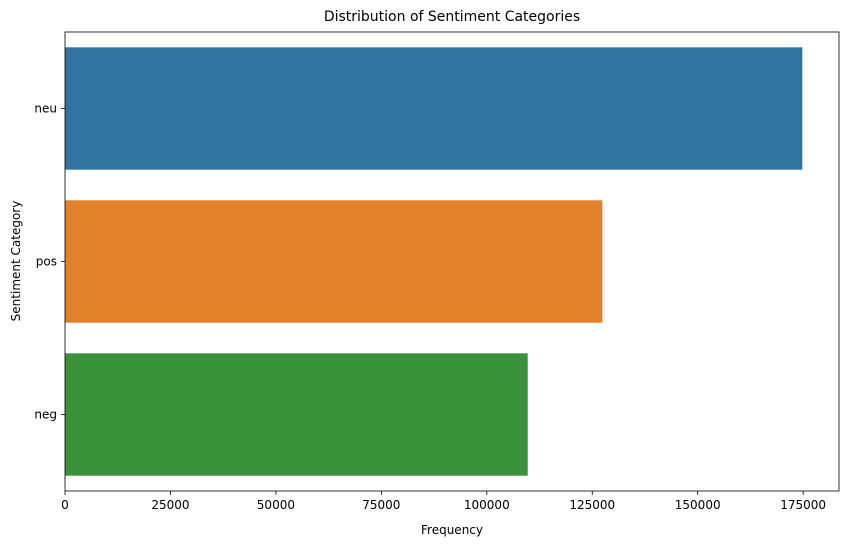  Describe the element at coordinates (46, 262) in the screenshot. I see `y-tick-label: pos` at that location.